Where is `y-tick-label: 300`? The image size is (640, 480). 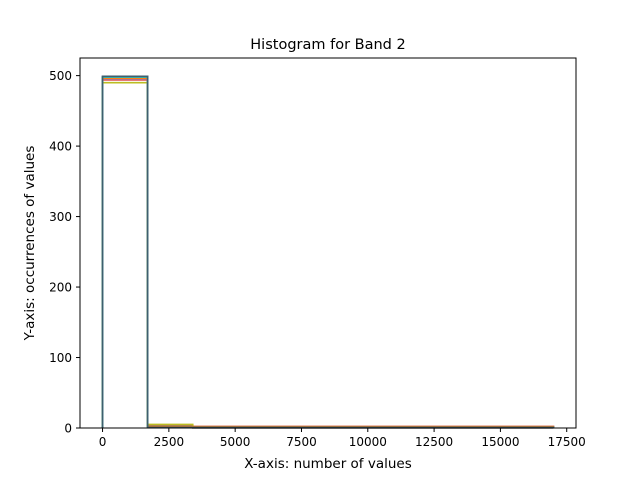
y-tick-label: 300 is located at coordinates (60, 217).